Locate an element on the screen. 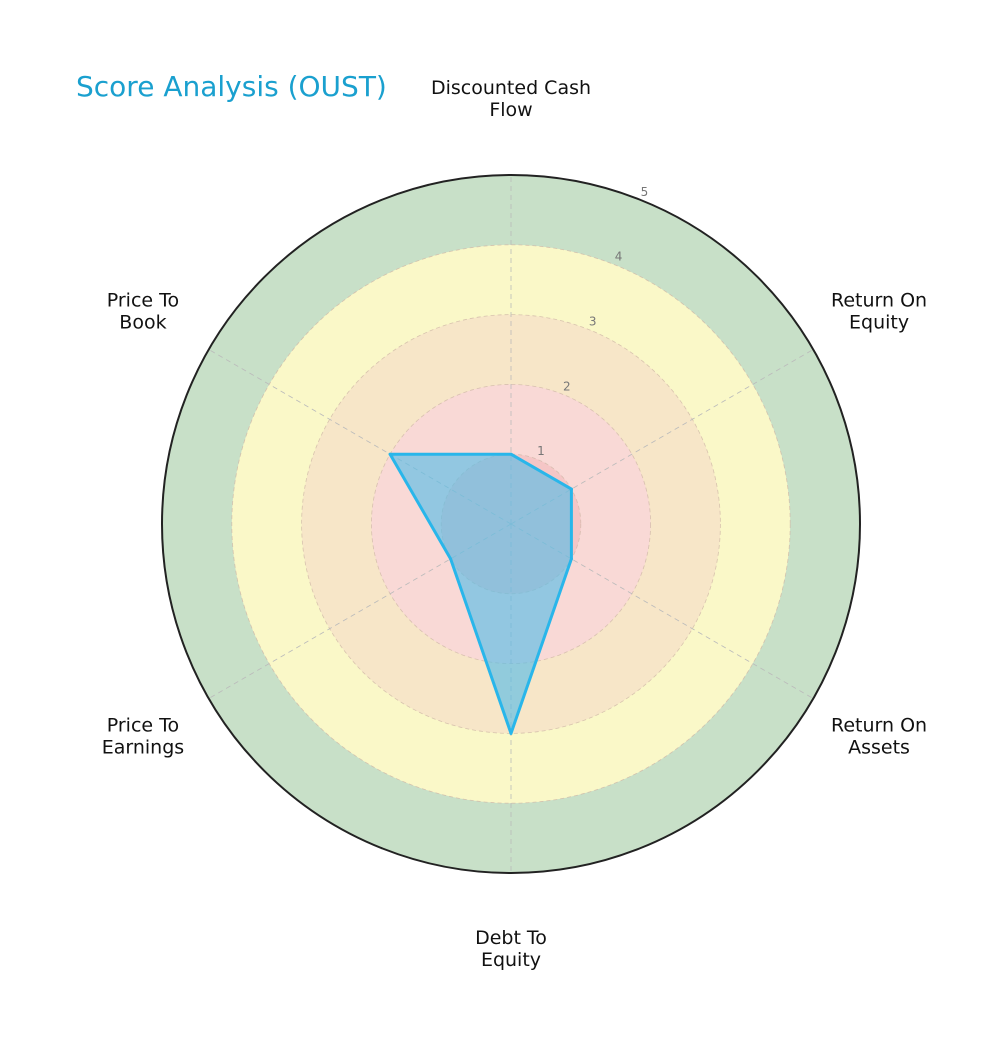  radial-tick-labels: 1 2 3 4 5 is located at coordinates (592, 321).